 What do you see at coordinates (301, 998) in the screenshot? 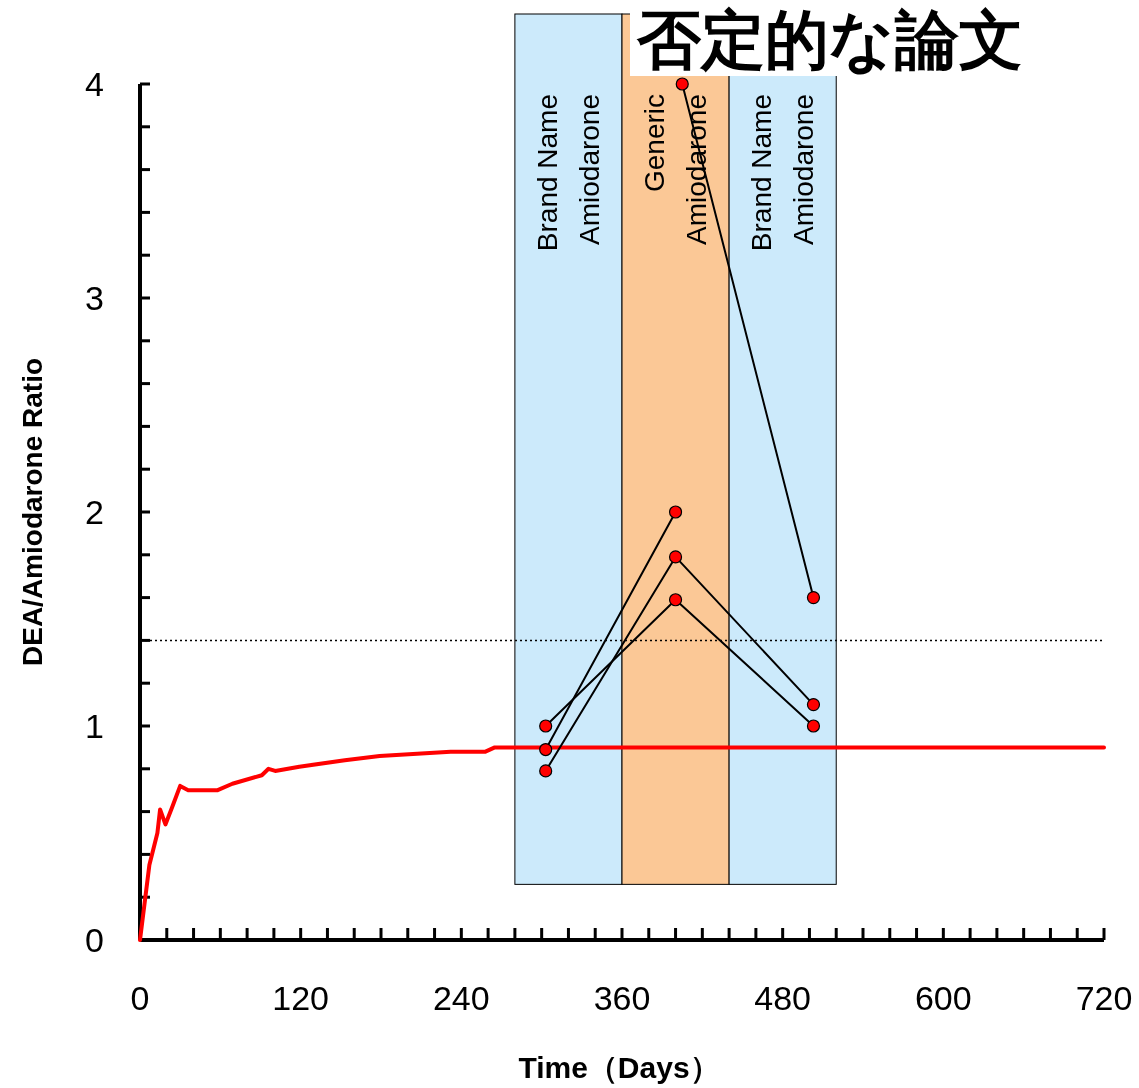
I see `x-tick-label: 120` at bounding box center [301, 998].